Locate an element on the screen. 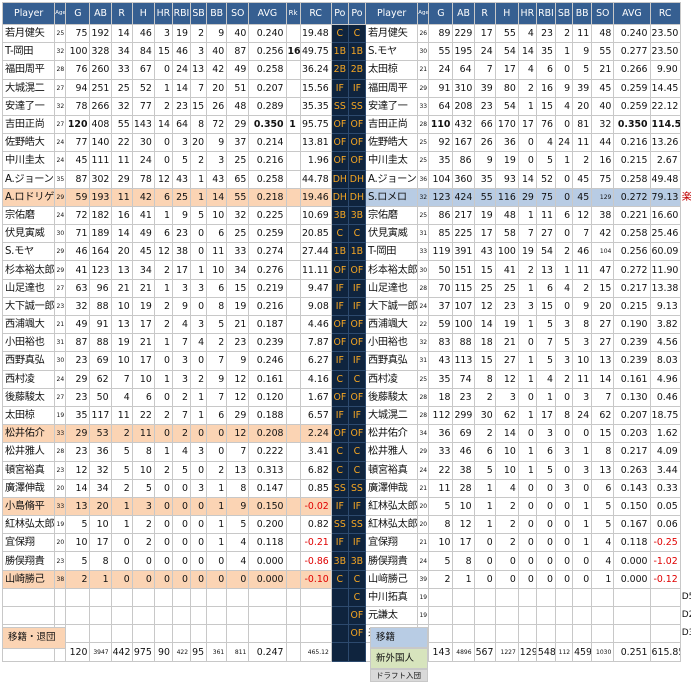 The image size is (700, 683). left-rbi-cell: 4 is located at coordinates (181, 452).